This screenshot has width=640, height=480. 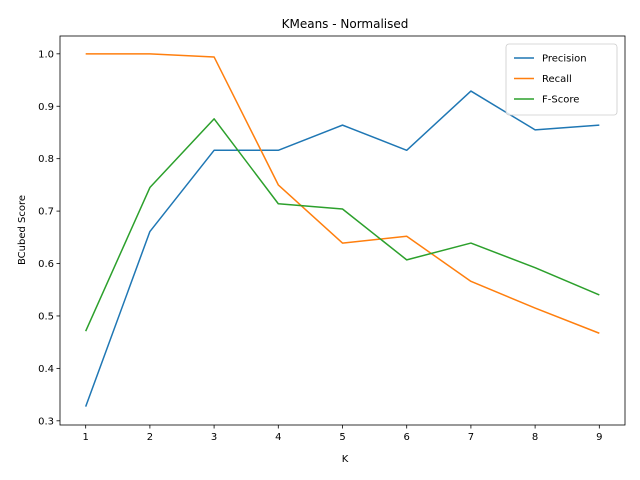 I want to click on legend-label-f-score: F-Score, so click(x=560, y=100).